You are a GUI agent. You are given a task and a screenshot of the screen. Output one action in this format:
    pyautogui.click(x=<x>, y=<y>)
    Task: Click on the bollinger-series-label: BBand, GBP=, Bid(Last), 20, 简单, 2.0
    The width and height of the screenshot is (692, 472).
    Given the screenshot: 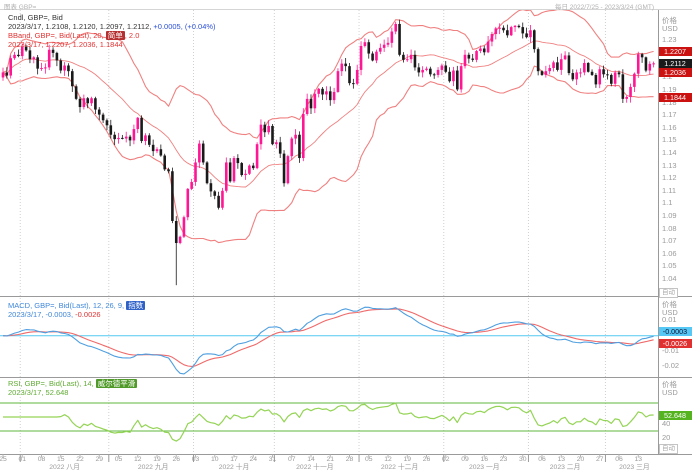 What is the action you would take?
    pyautogui.click(x=74, y=35)
    